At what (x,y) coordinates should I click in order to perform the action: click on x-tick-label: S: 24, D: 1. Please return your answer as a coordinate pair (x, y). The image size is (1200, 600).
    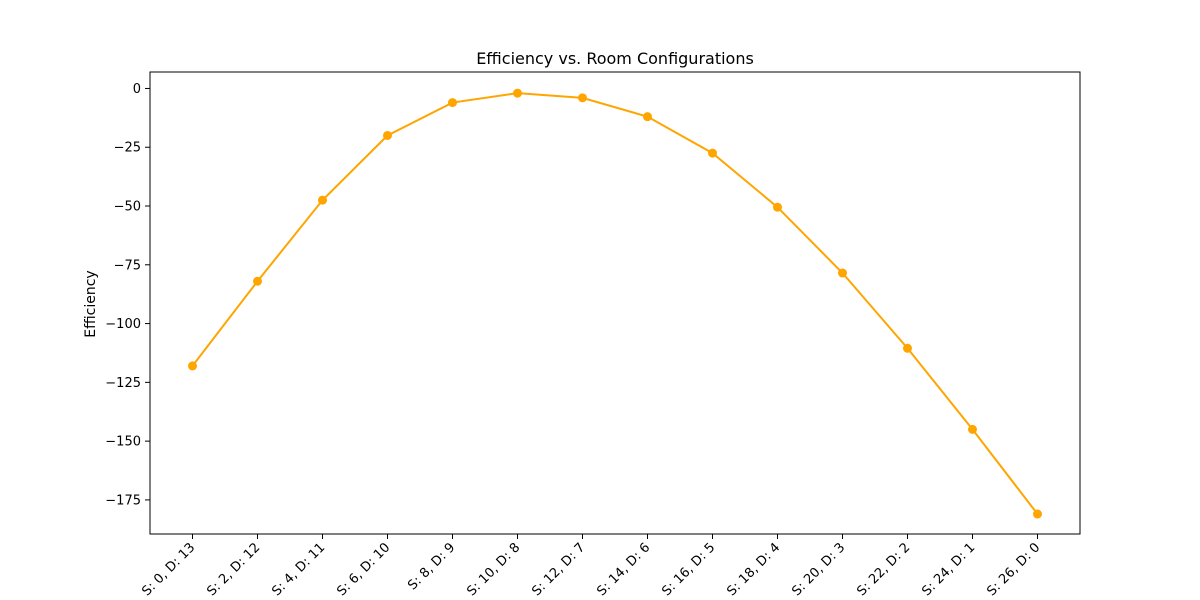
    Looking at the image, I should click on (948, 569).